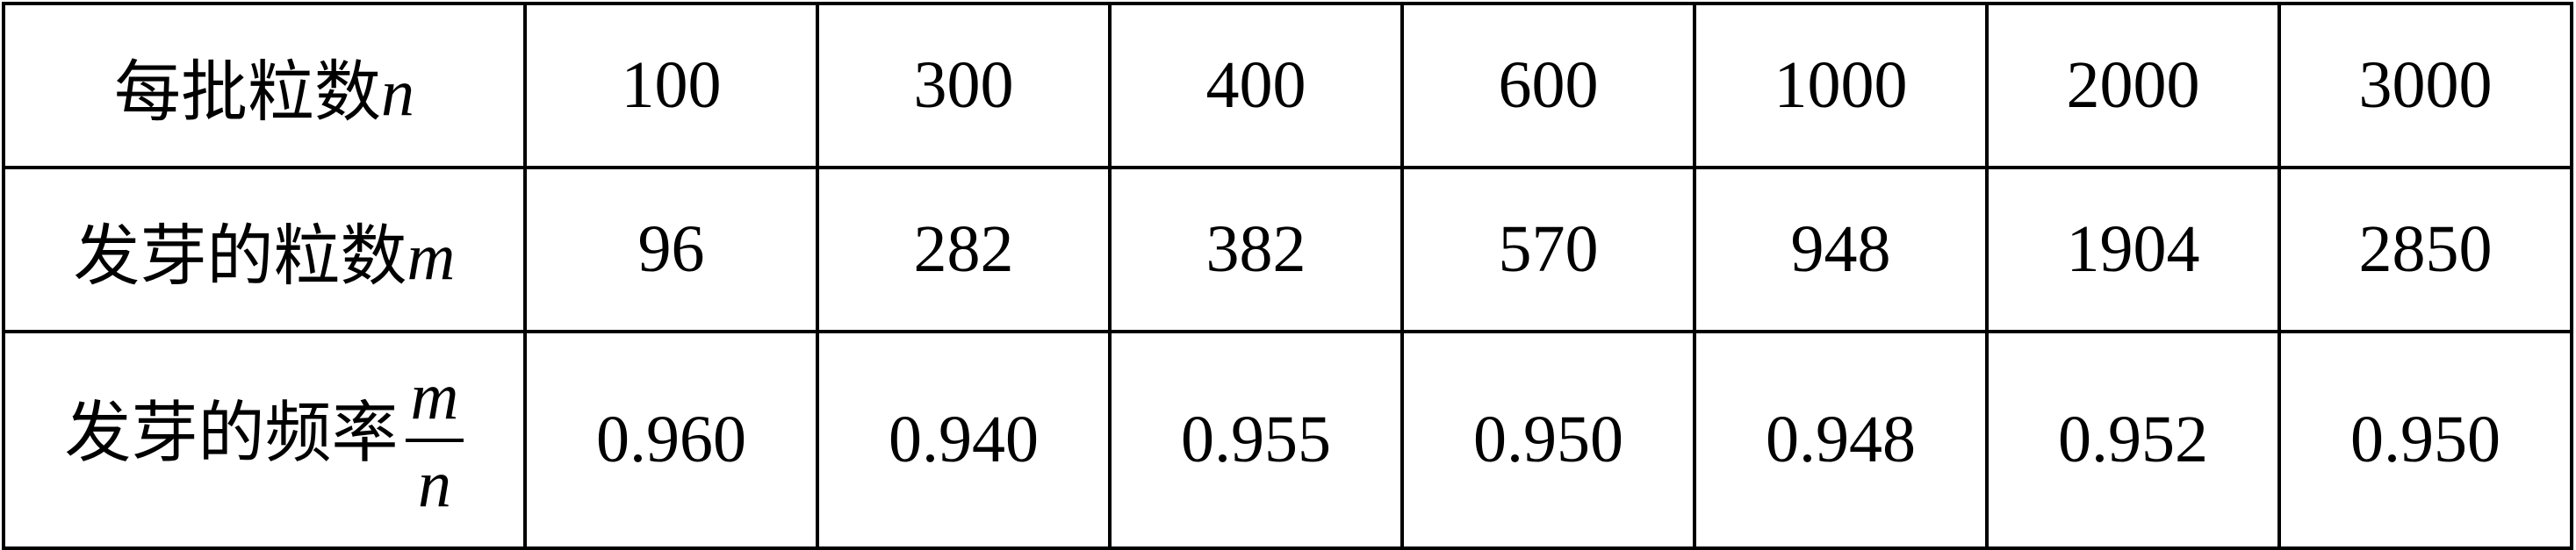 This screenshot has height=550, width=2576. Describe the element at coordinates (1256, 249) in the screenshot. I see `table-cell: 382` at that location.